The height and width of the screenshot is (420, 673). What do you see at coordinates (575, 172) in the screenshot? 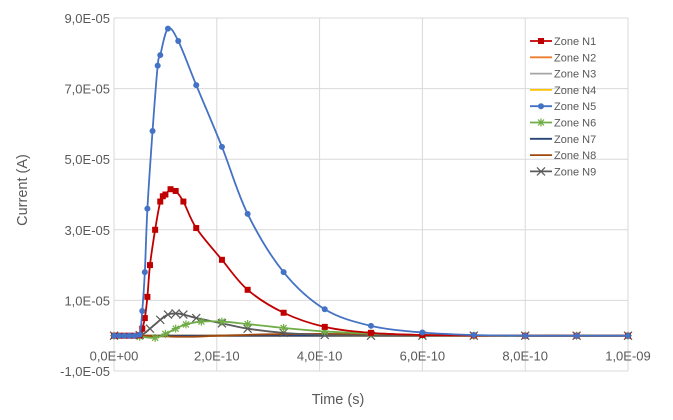
I see `legend-label: Zone N9` at bounding box center [575, 172].